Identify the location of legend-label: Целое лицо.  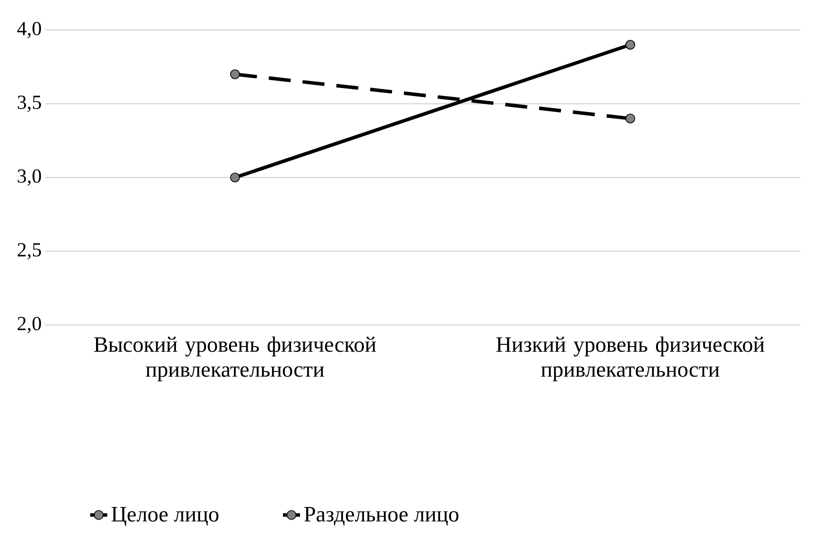
(165, 516).